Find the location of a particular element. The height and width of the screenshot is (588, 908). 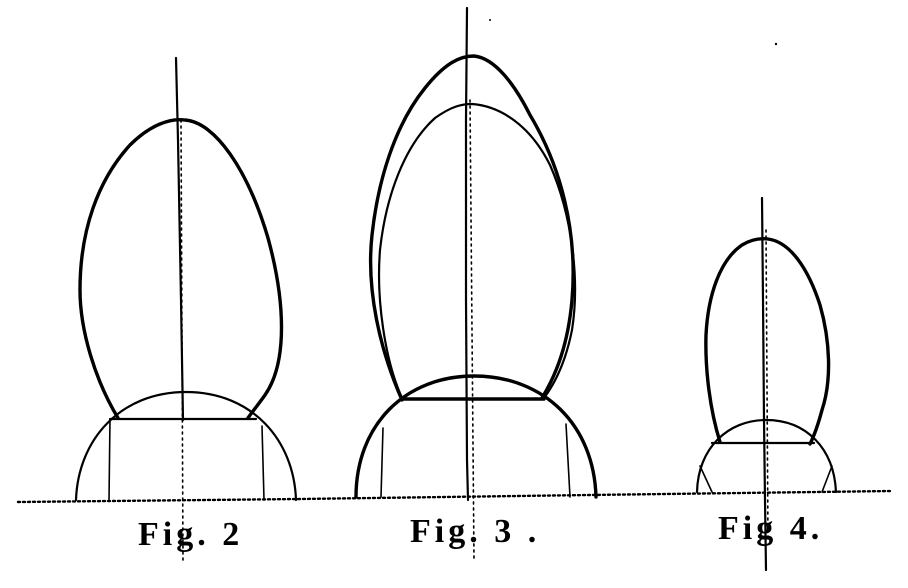

fig-2-caption: Fig. 2 is located at coordinates (191, 534).